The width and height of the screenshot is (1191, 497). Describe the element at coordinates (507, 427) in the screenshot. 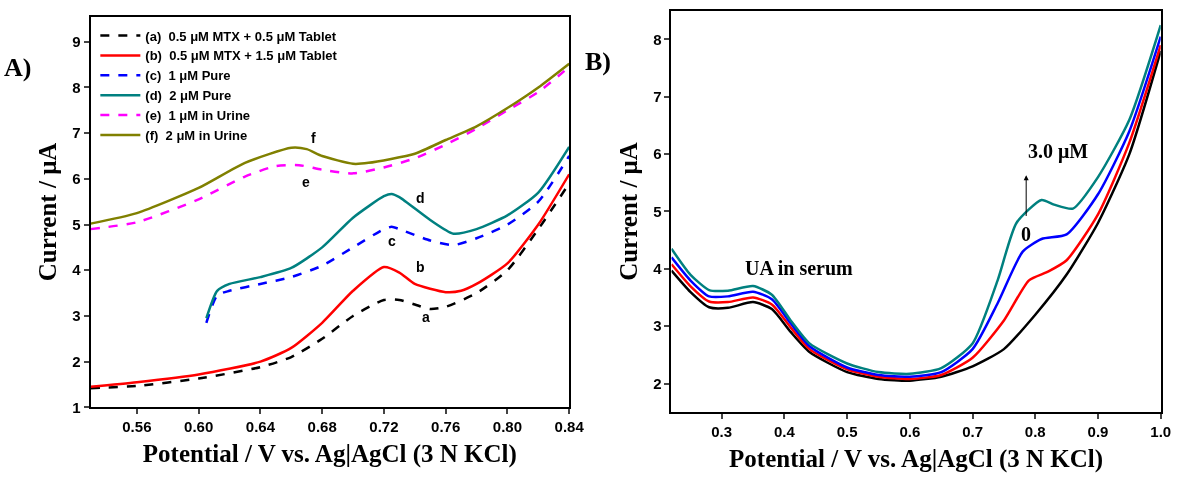

I see `x-tick-label: 0.80` at that location.